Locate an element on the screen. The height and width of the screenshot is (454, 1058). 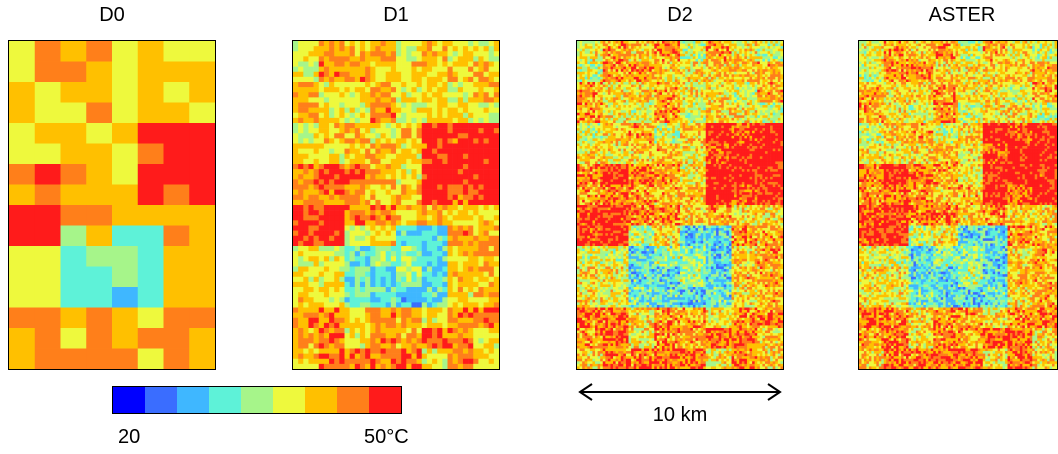
colorbar is located at coordinates (257, 400).